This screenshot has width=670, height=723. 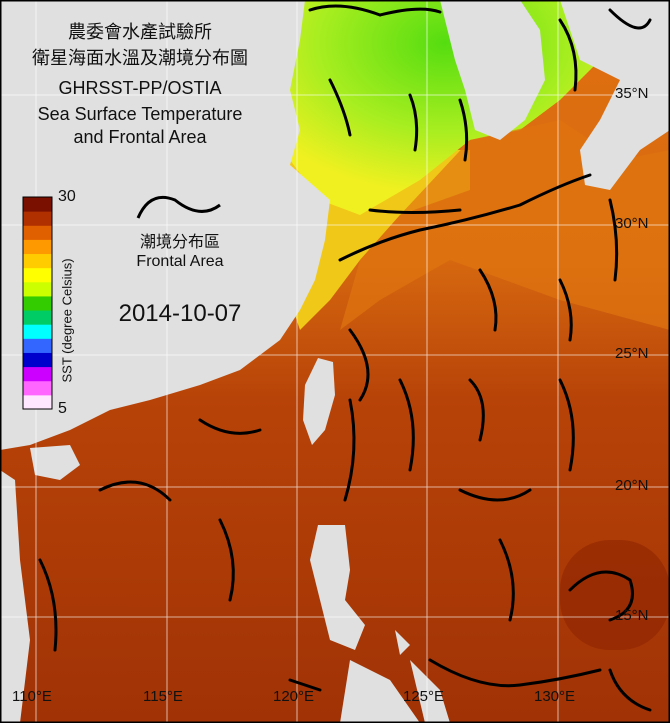 What do you see at coordinates (140, 137) in the screenshot?
I see `title-en-2: and Frontal Area` at bounding box center [140, 137].